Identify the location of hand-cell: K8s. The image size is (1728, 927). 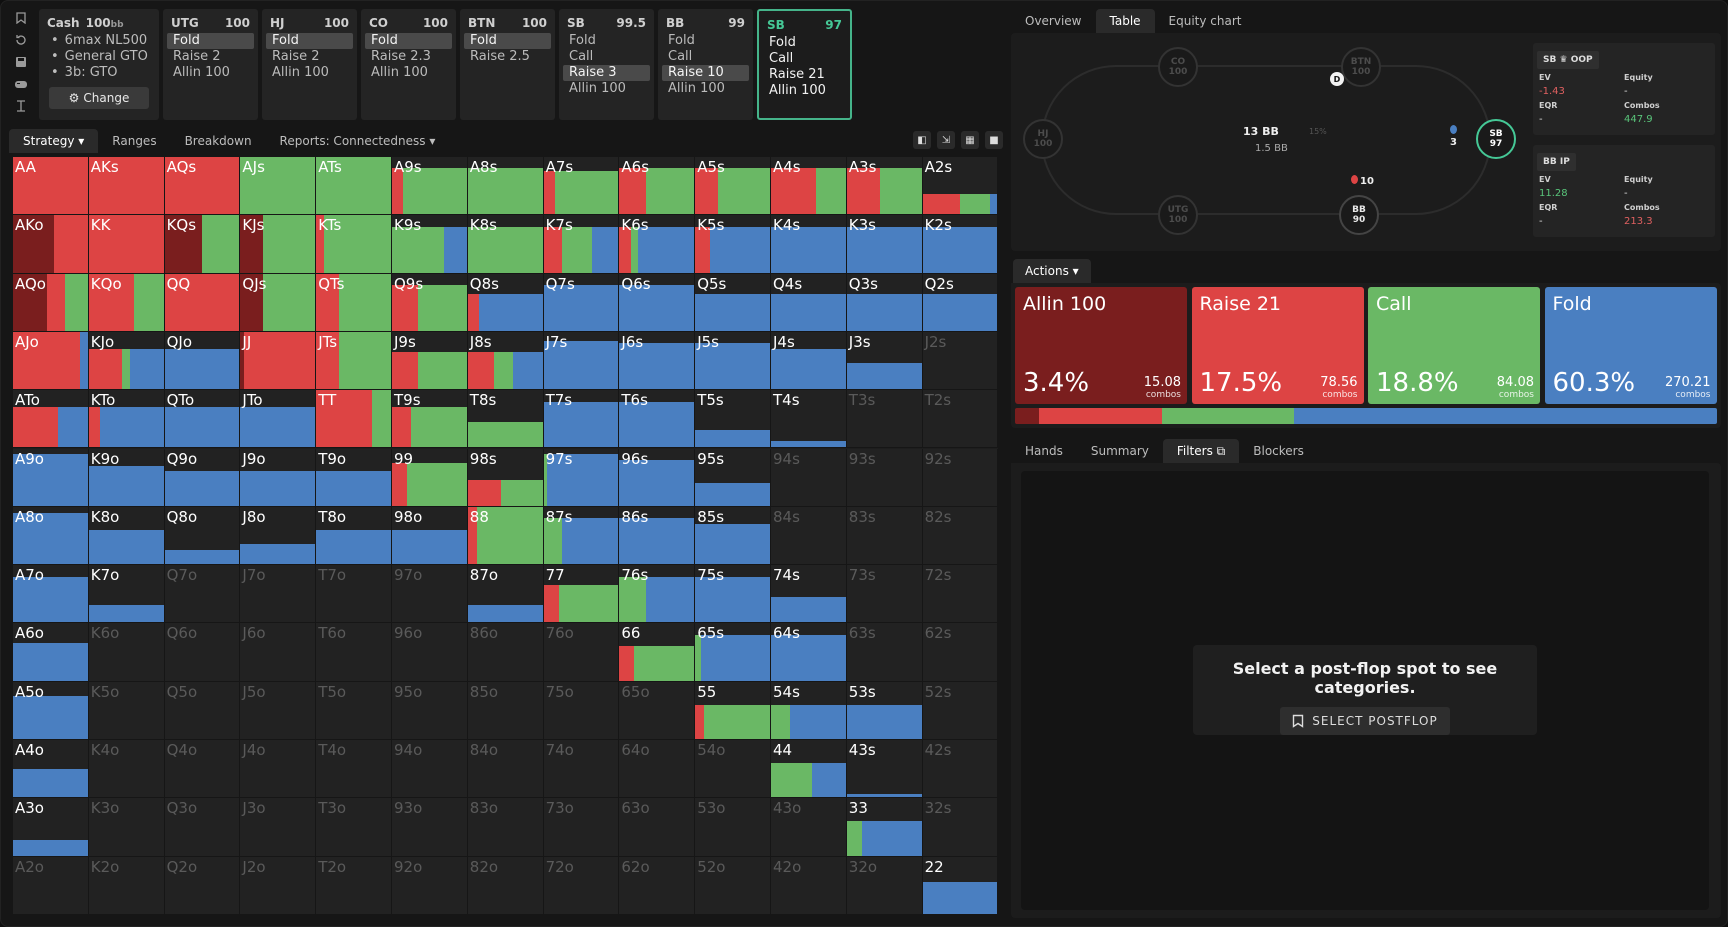
(505, 244).